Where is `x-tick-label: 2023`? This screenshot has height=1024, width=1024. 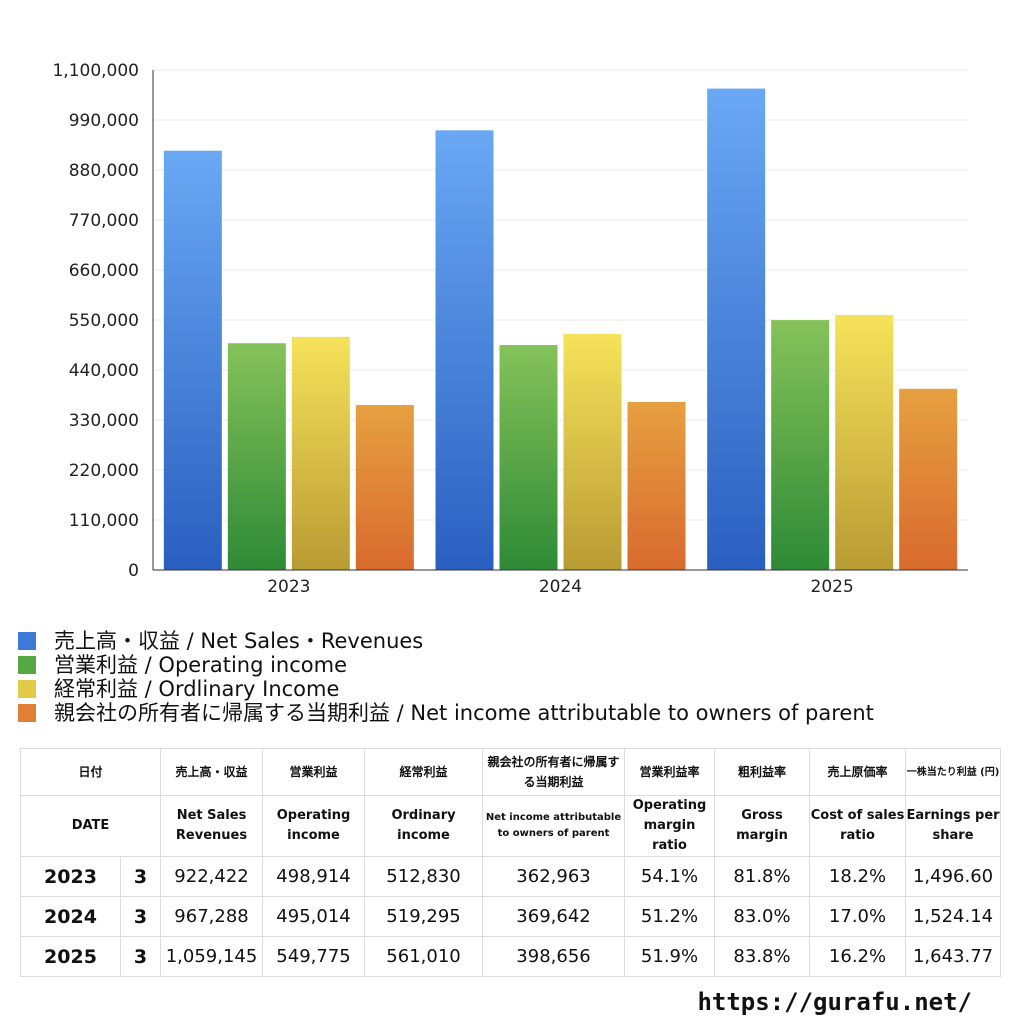
x-tick-label: 2023 is located at coordinates (288, 587).